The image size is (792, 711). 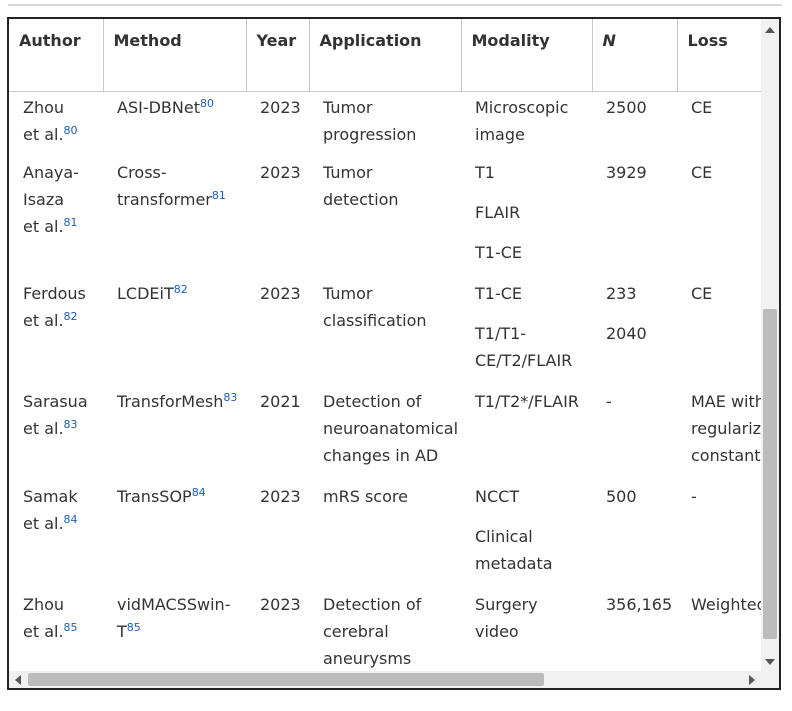 I want to click on method-reference-link: 83, so click(x=230, y=397).